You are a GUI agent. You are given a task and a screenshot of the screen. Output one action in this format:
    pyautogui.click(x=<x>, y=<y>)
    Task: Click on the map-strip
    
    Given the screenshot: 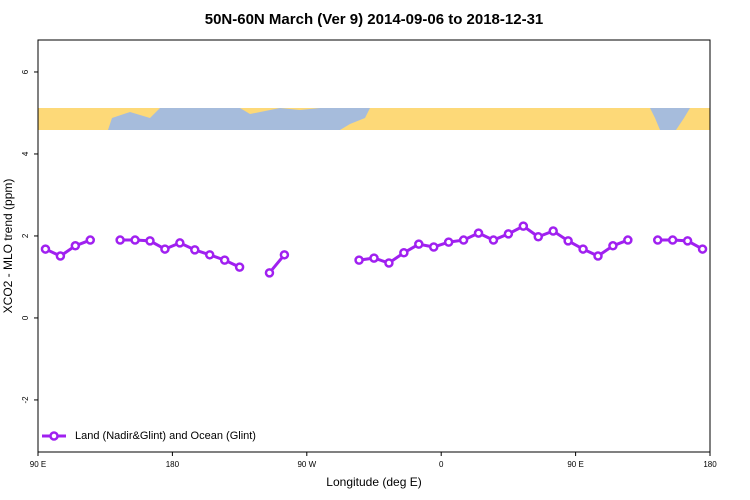 What is the action you would take?
    pyautogui.click(x=374, y=119)
    